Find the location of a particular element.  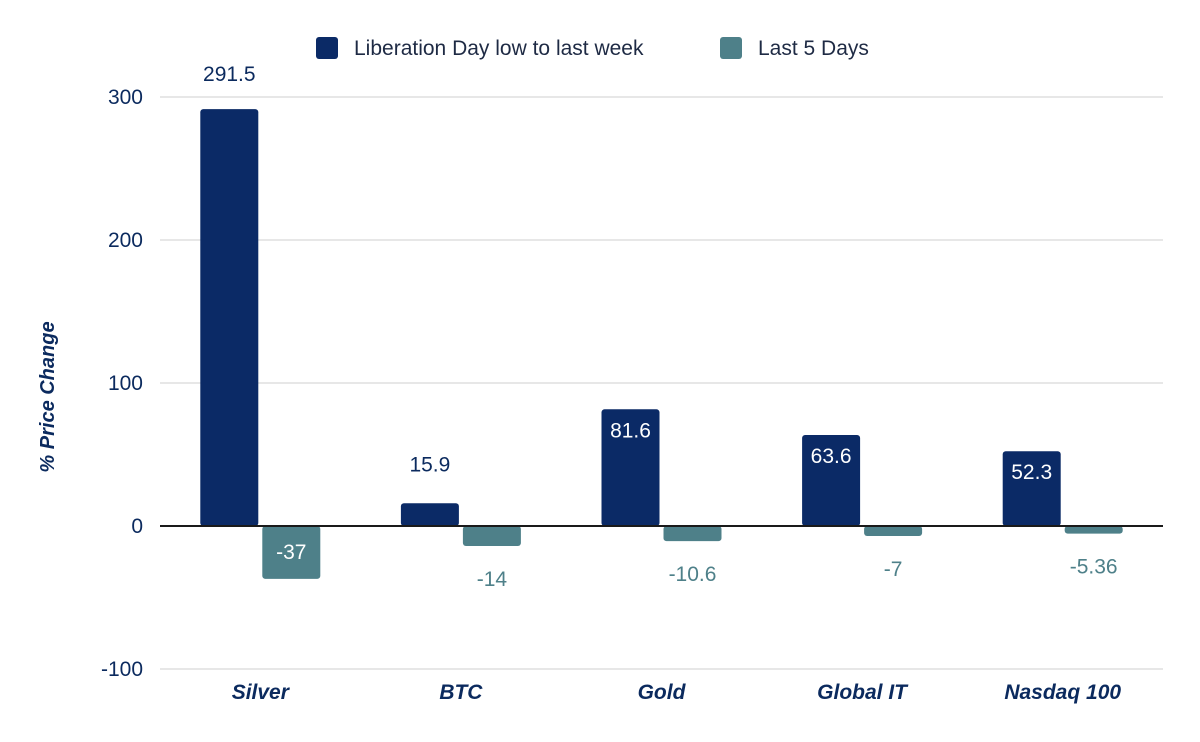

data-label: -5.36 is located at coordinates (1094, 567).